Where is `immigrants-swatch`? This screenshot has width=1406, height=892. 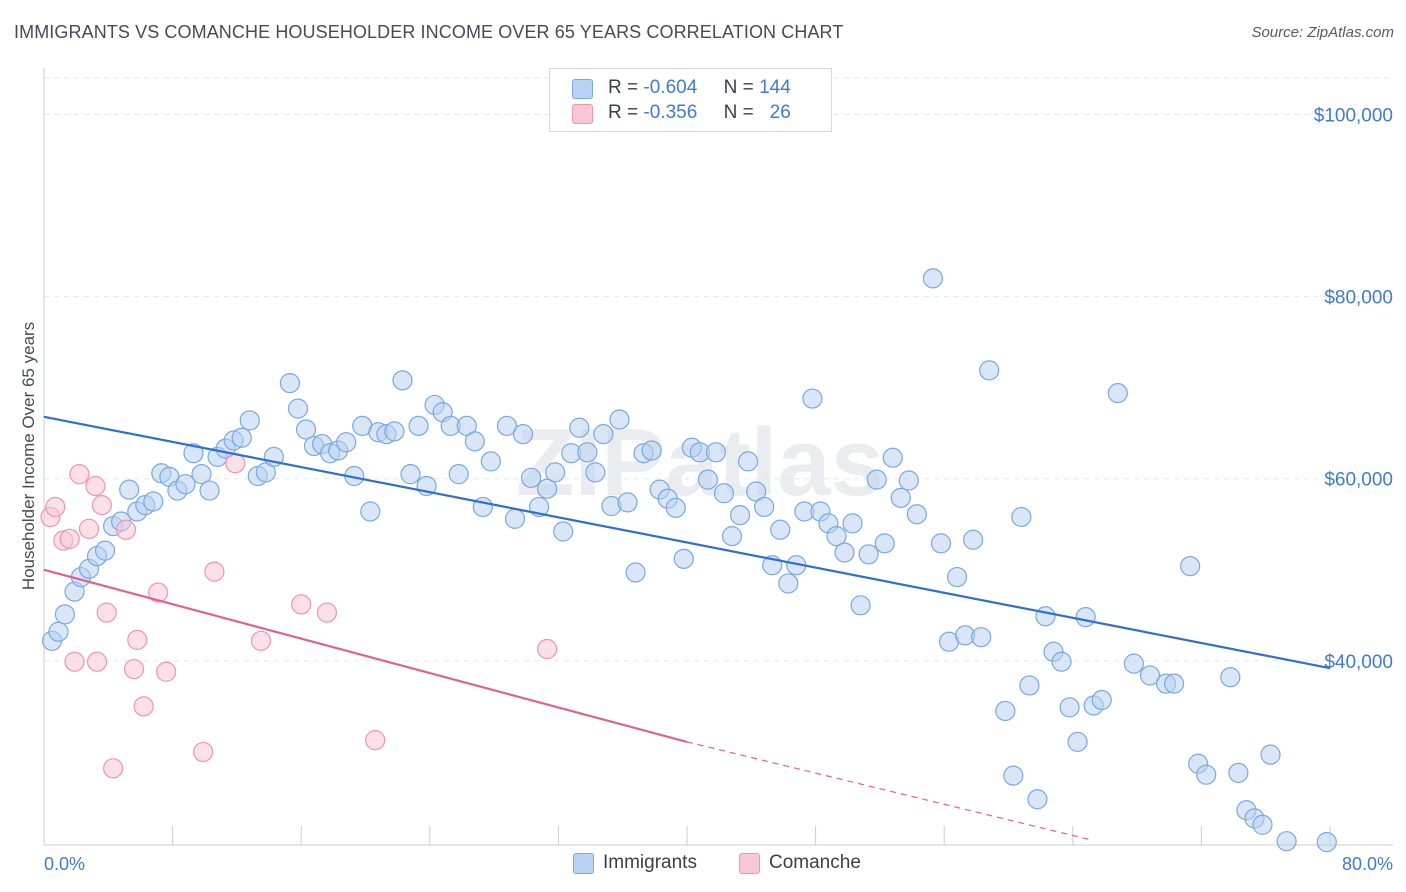
immigrants-swatch is located at coordinates (582, 89).